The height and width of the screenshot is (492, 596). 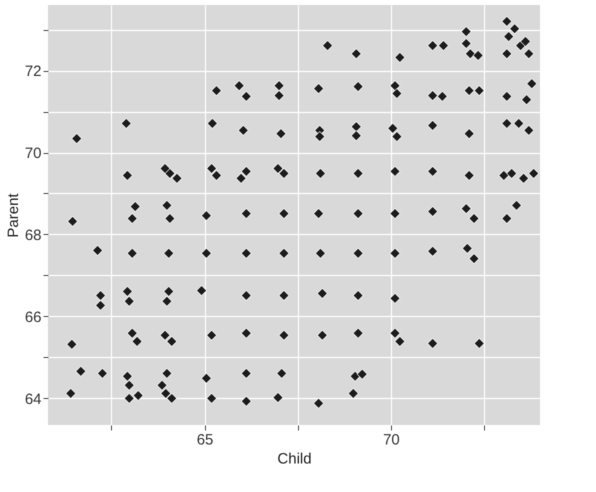 I want to click on y-tick-label: 70, so click(x=33, y=153).